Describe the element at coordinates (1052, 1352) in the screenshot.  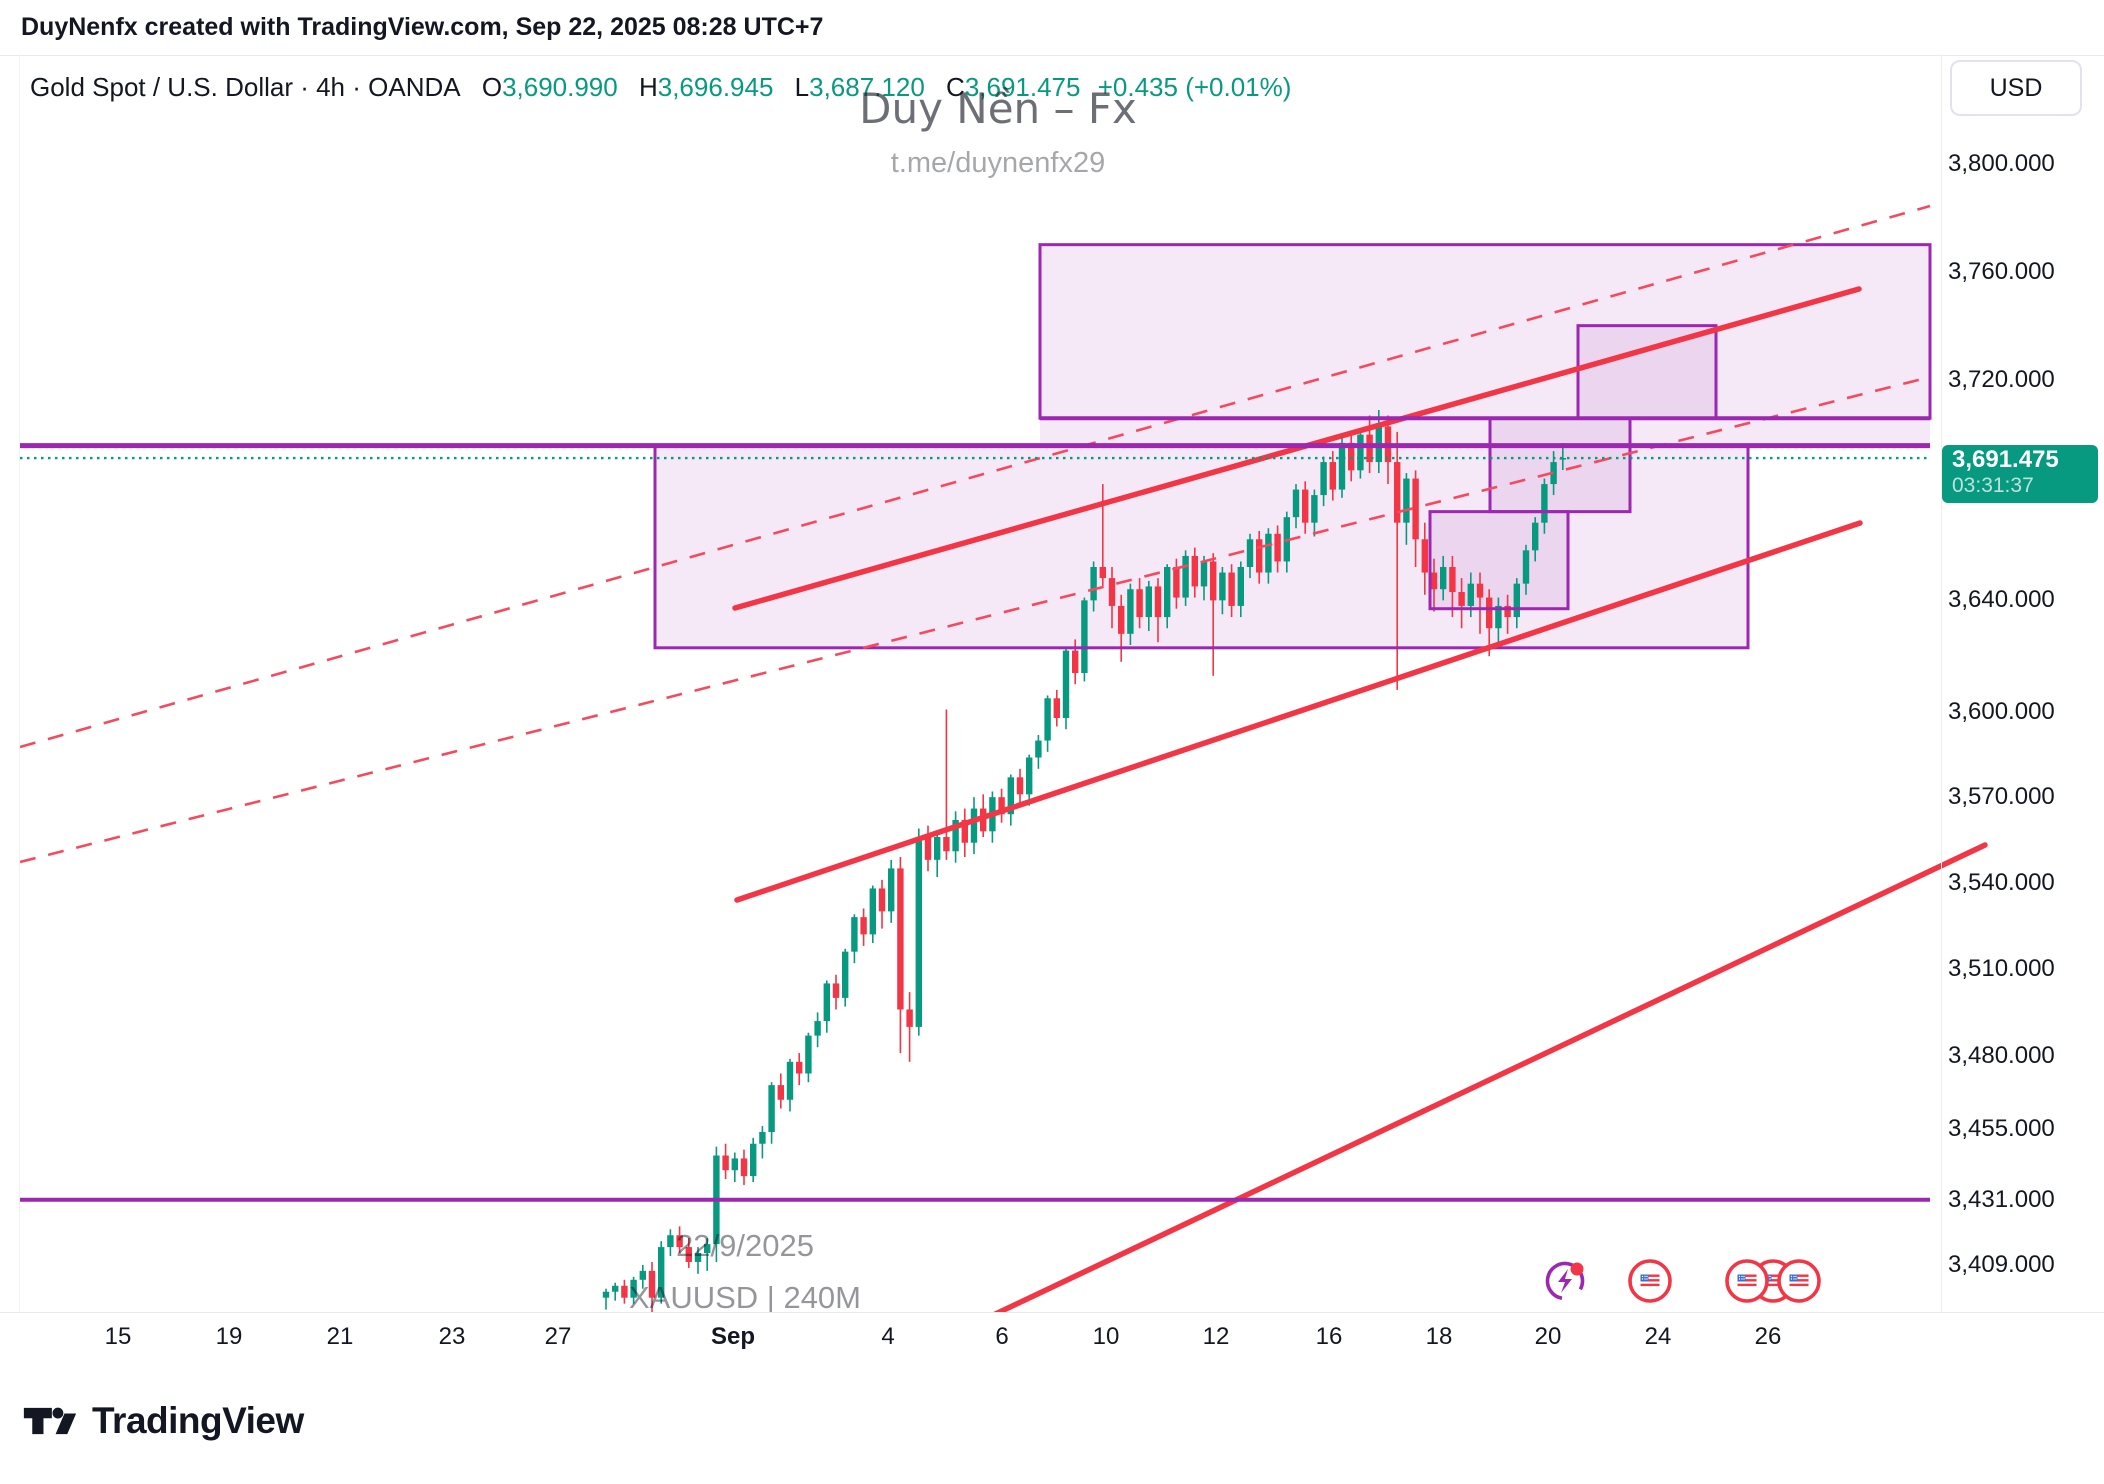
I see `time-axis: 15 19 21 23 27 Sep 4 6 10 12 16 18 20 24 26` at that location.